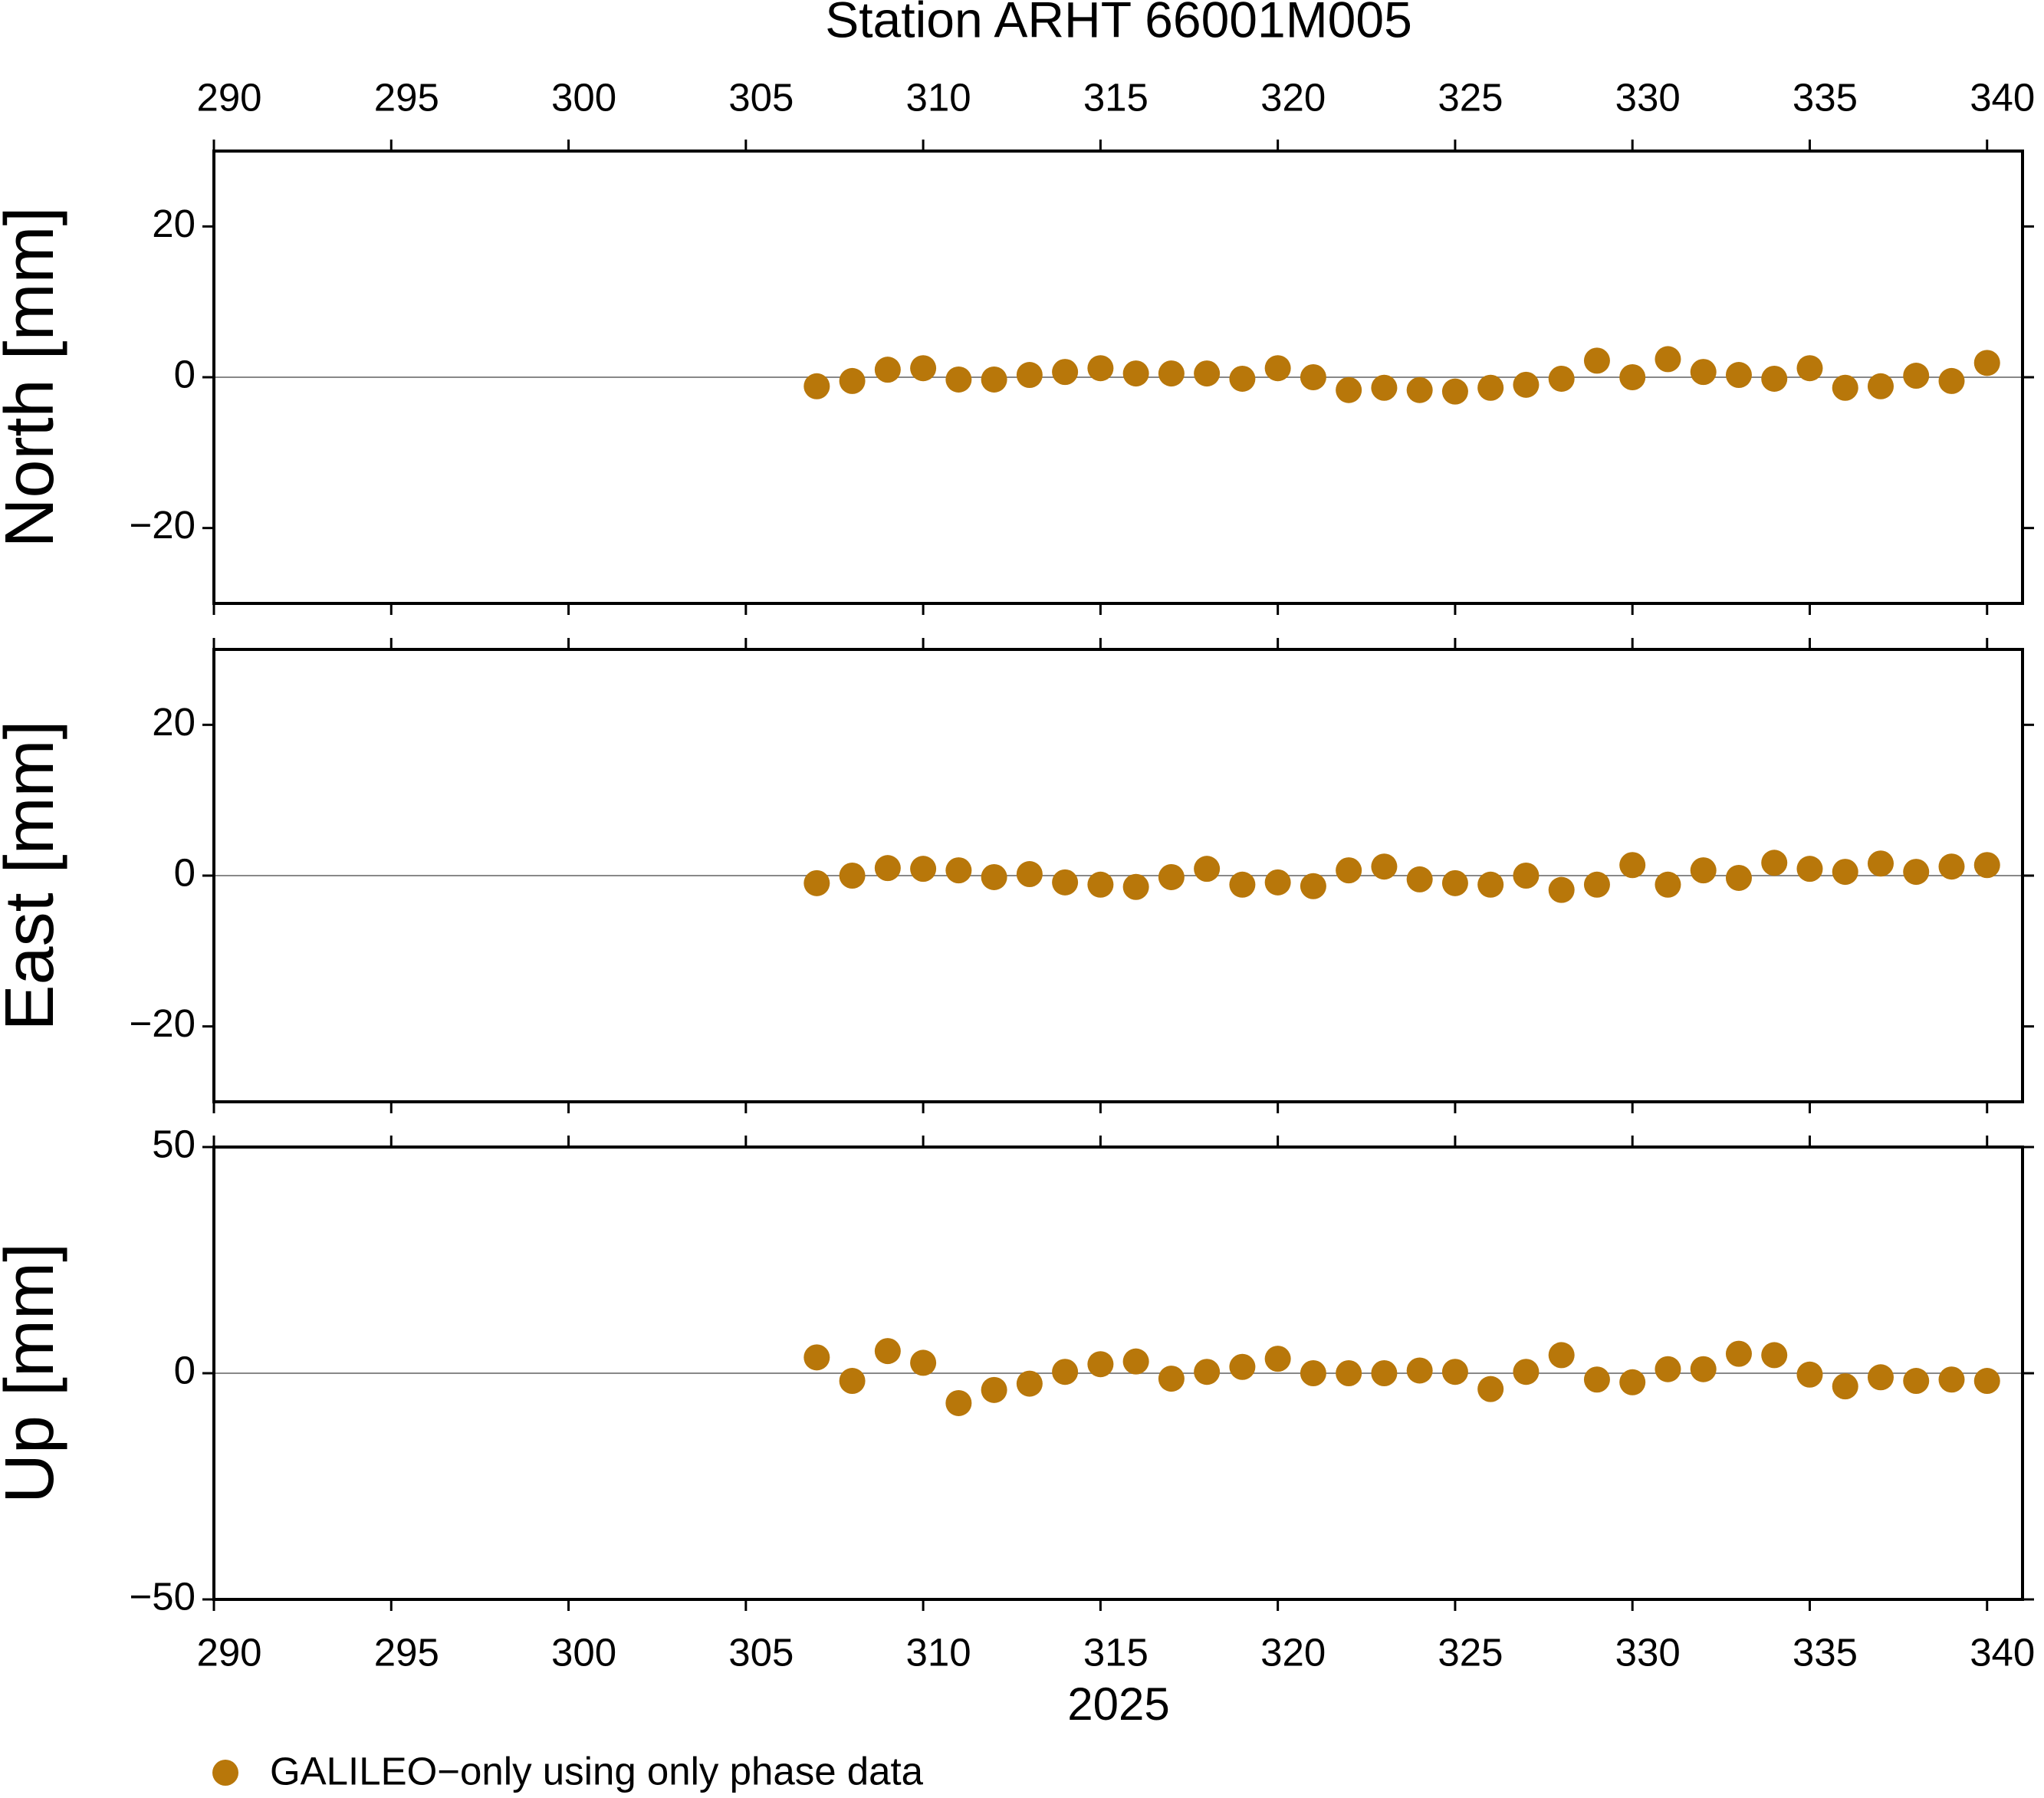 This screenshot has width=2044, height=1798. What do you see at coordinates (34, 377) in the screenshot?
I see `y-axis-label: North [mm]` at bounding box center [34, 377].